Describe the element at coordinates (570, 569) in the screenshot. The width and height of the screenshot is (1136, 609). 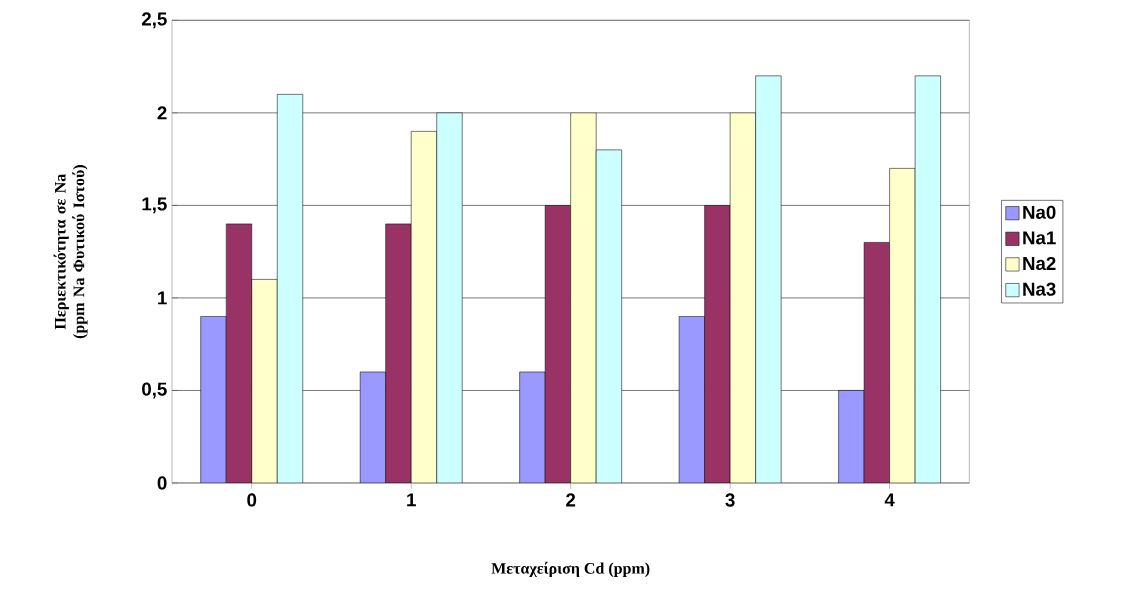
I see `x-axis-title: Μεταχείριση Cd (ppm)` at that location.